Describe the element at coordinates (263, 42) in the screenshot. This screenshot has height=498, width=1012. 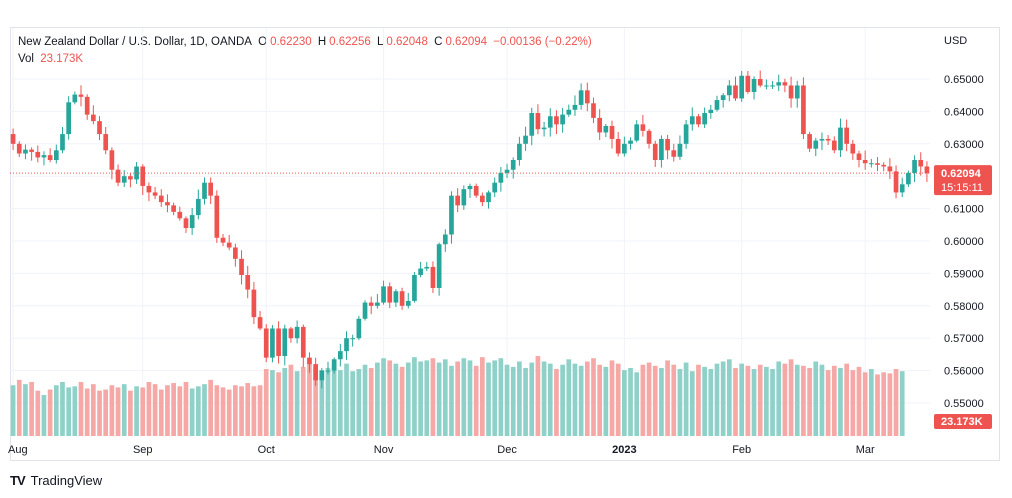
I see `open-label: O` at that location.